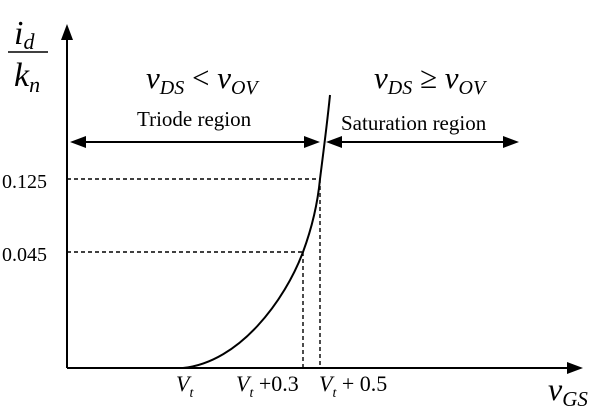 This screenshot has height=411, width=590. What do you see at coordinates (312, 142) in the screenshot?
I see `triode-arrowhead-right` at bounding box center [312, 142].